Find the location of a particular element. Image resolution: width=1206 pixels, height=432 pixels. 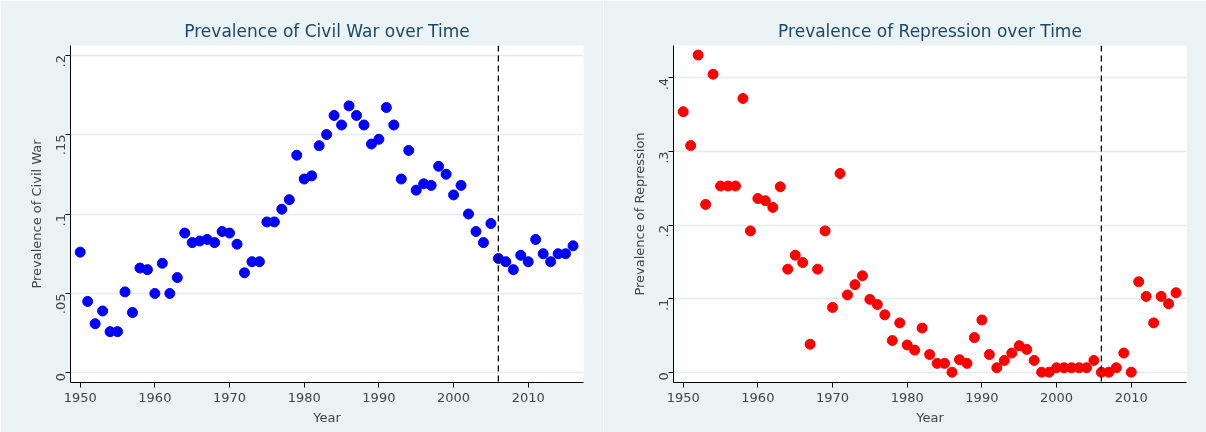

y-tick-label: .05 is located at coordinates (60, 304).